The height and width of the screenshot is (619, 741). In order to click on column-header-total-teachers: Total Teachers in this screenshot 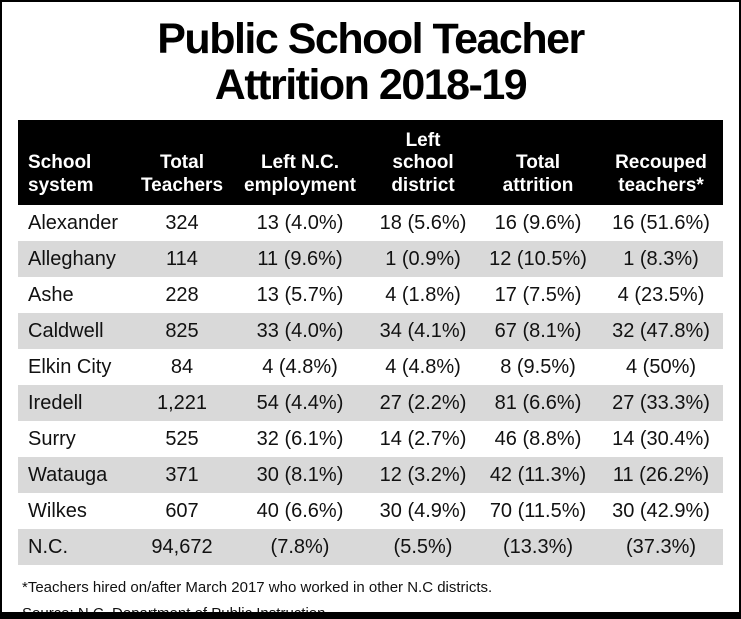, I will do `click(182, 163)`.